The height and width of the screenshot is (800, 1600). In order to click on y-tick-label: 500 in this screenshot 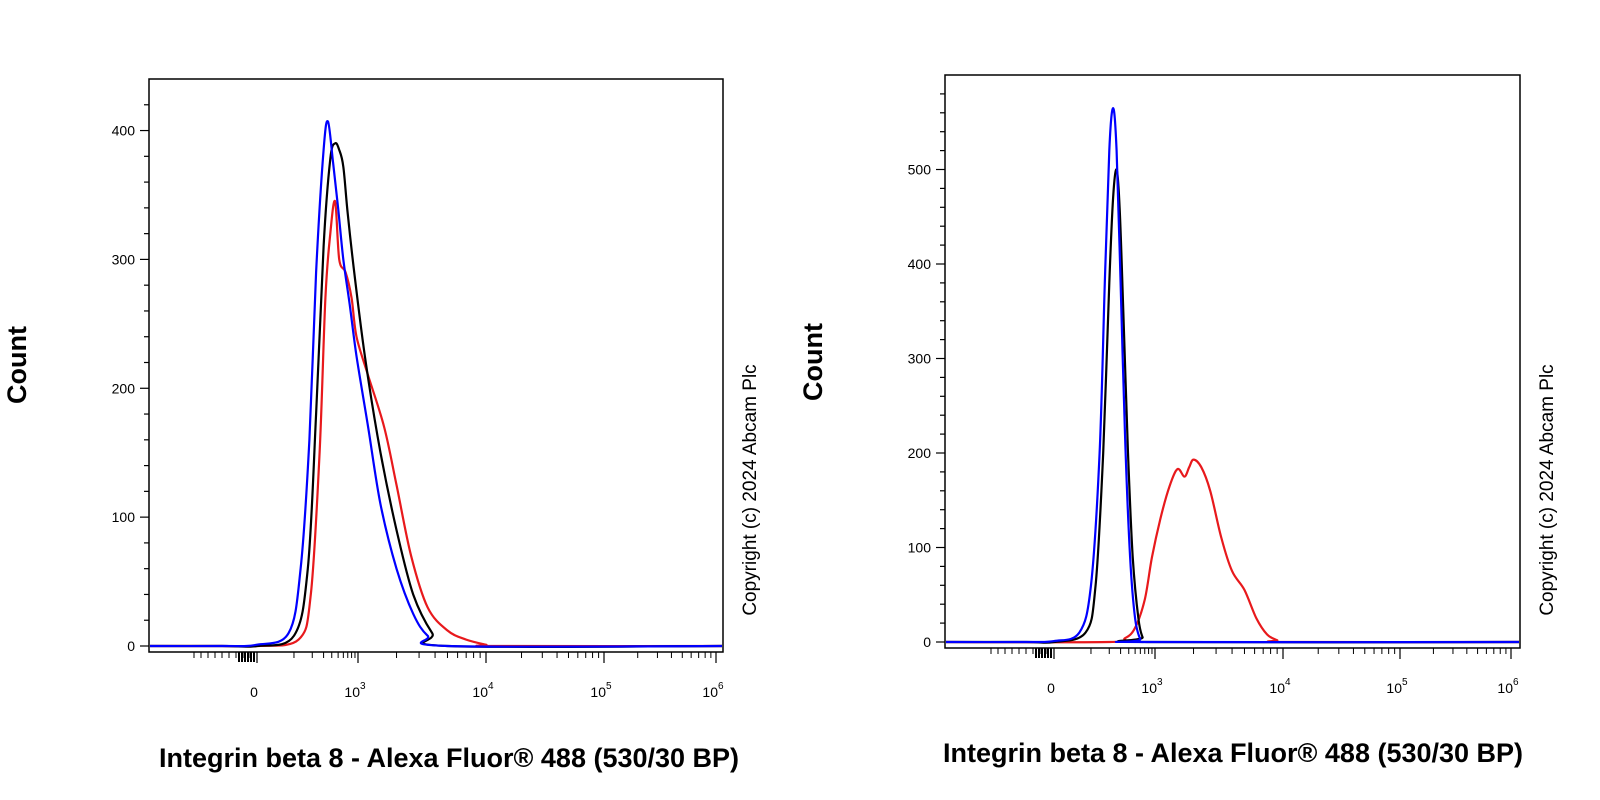, I will do `click(920, 170)`.